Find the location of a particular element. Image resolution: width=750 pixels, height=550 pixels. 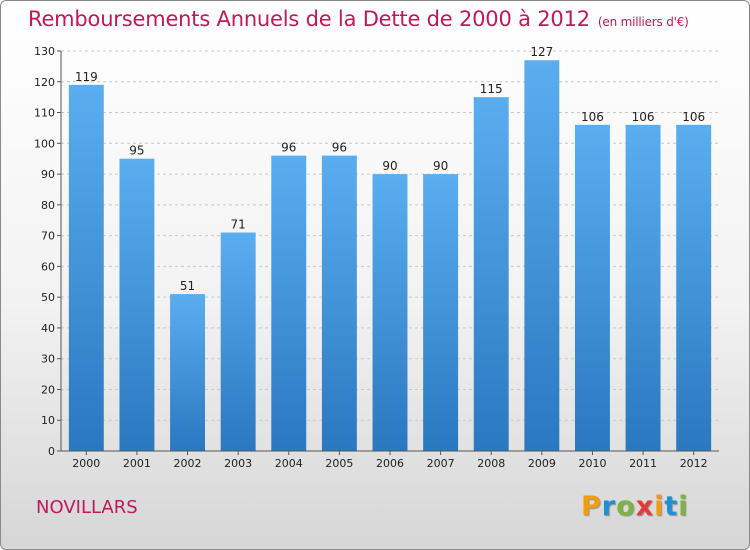

y-tick-label: 120 is located at coordinates (44, 82).